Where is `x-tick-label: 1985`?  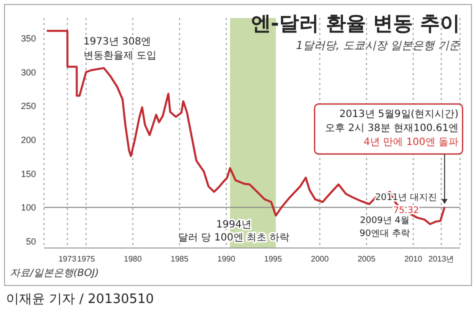
x-tick-label: 1985 is located at coordinates (179, 259).